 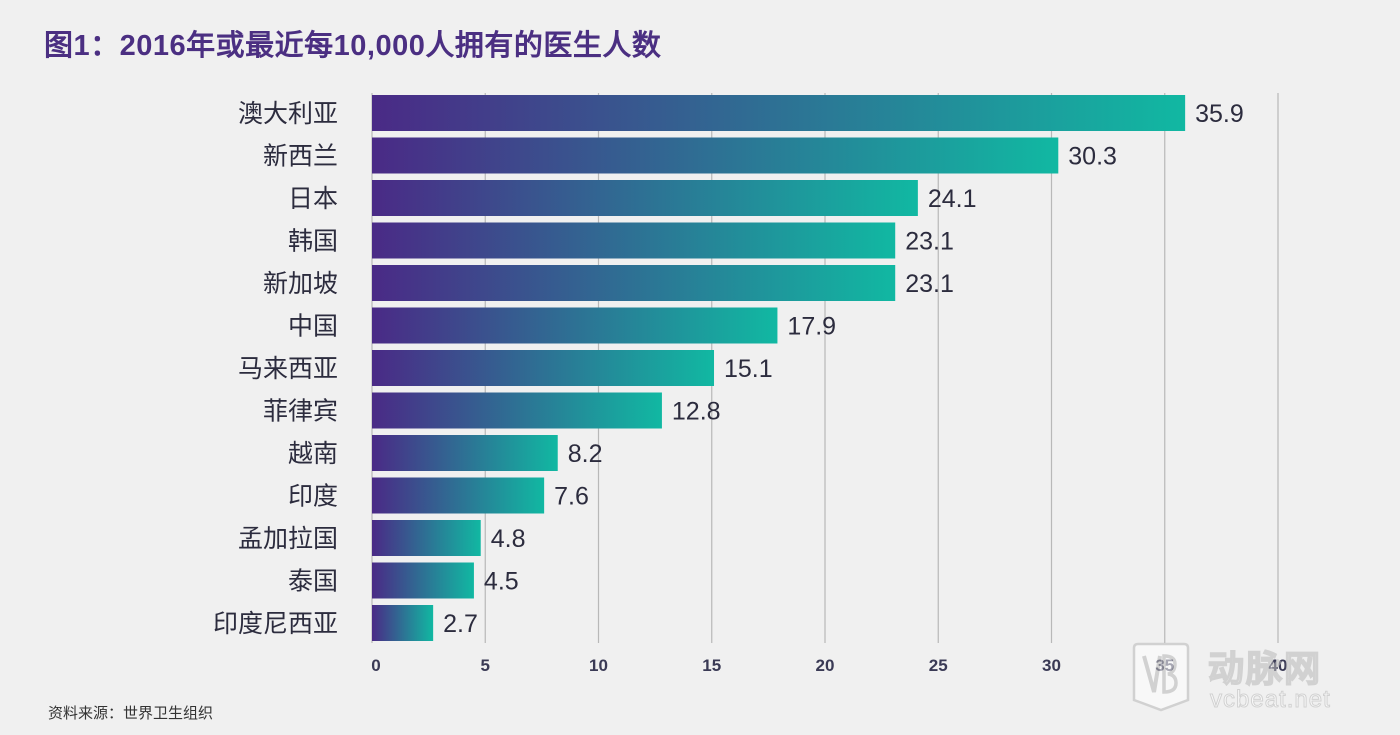 I want to click on category-label: 中国, so click(x=313, y=327).